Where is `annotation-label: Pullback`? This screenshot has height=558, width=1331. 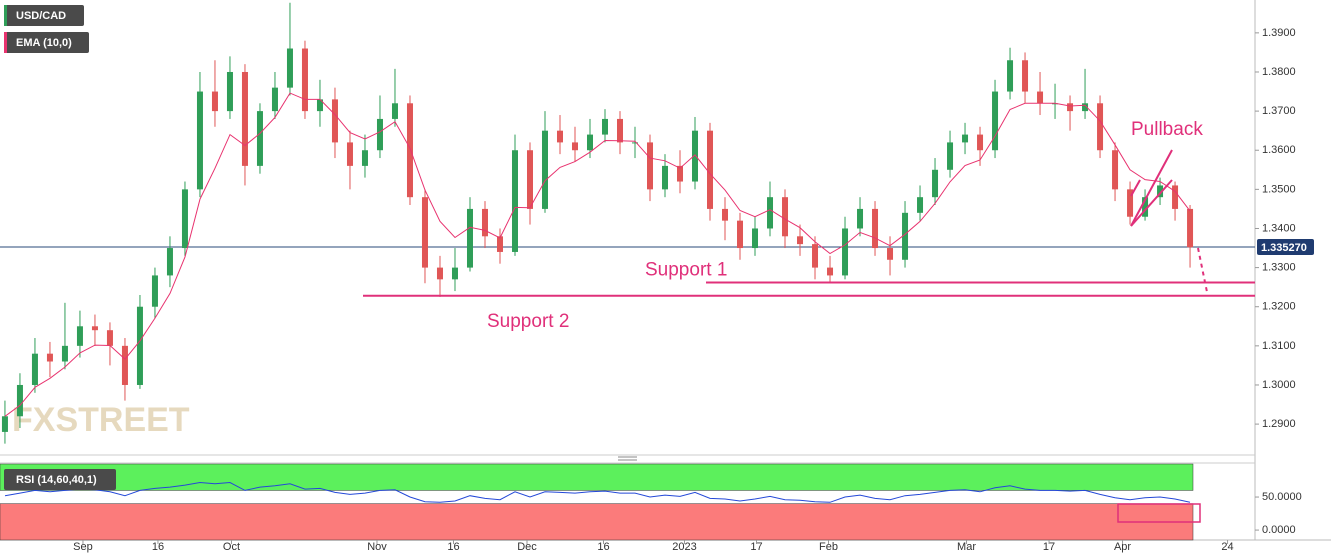
annotation-label: Pullback is located at coordinates (1167, 129).